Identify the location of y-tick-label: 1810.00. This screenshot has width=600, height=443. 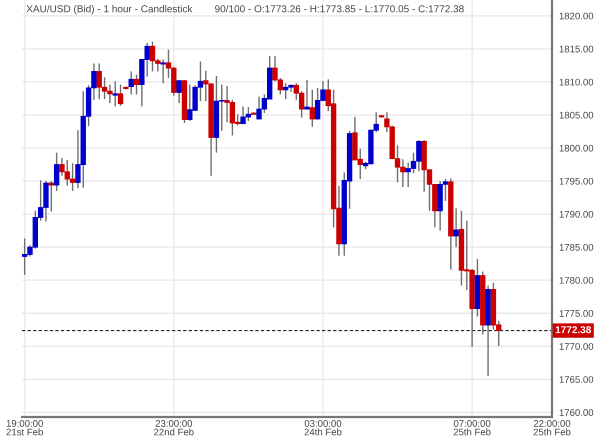
(577, 82).